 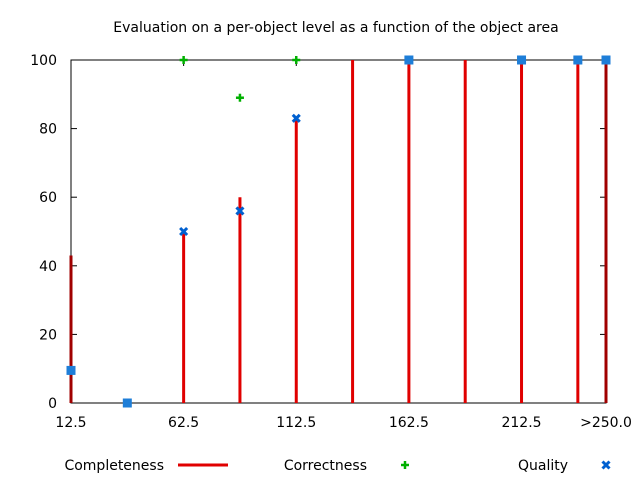 I want to click on legend-label-quality: Quality, so click(x=543, y=466).